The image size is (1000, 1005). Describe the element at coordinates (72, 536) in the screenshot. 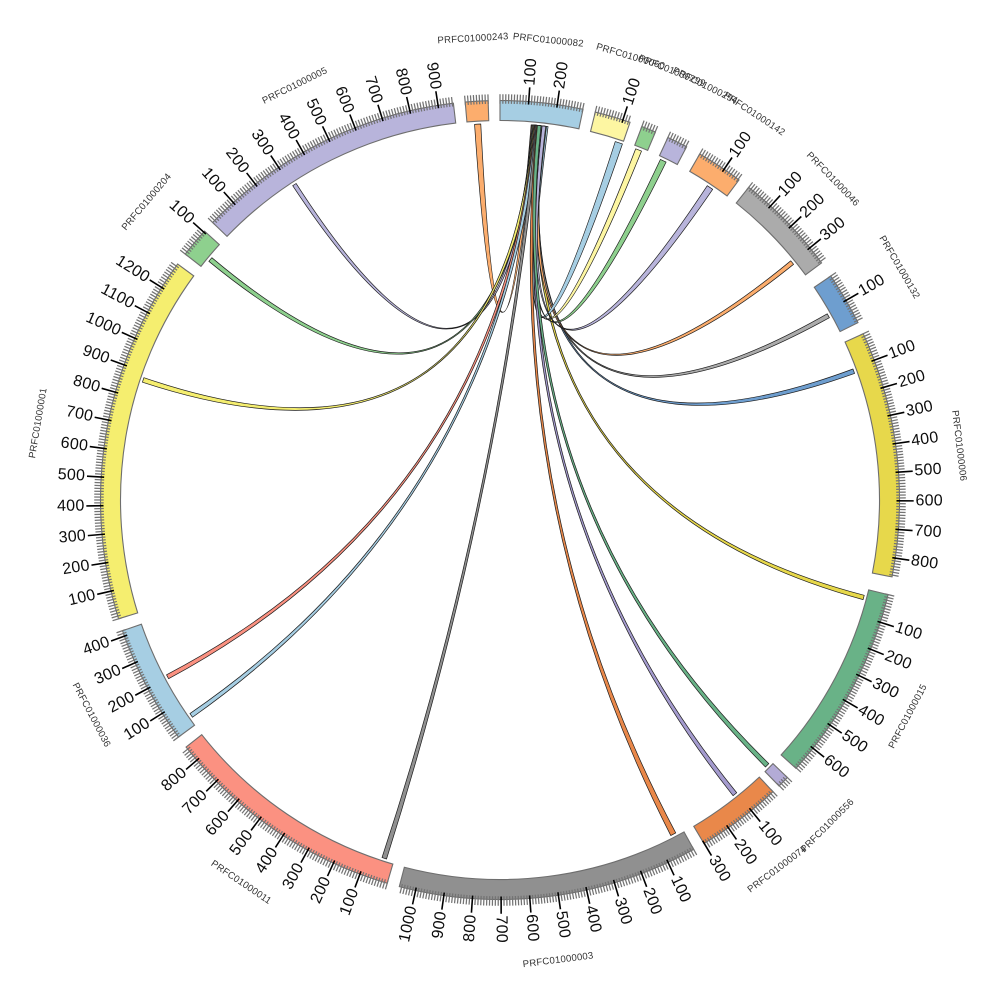

I see `svg-text: 300` at that location.